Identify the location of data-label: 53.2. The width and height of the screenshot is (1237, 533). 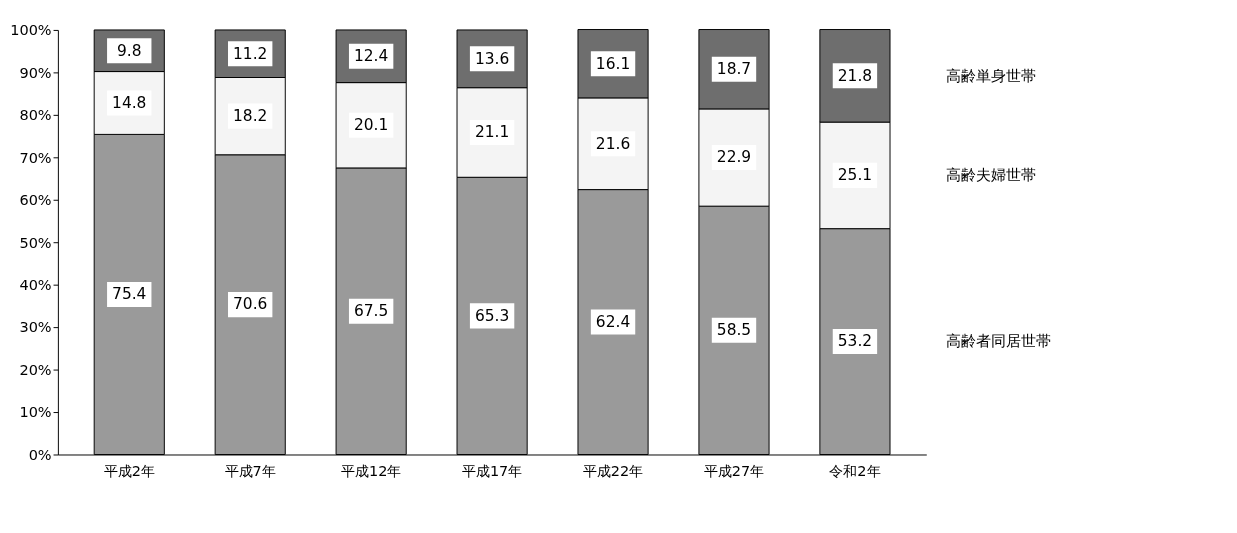
(855, 341).